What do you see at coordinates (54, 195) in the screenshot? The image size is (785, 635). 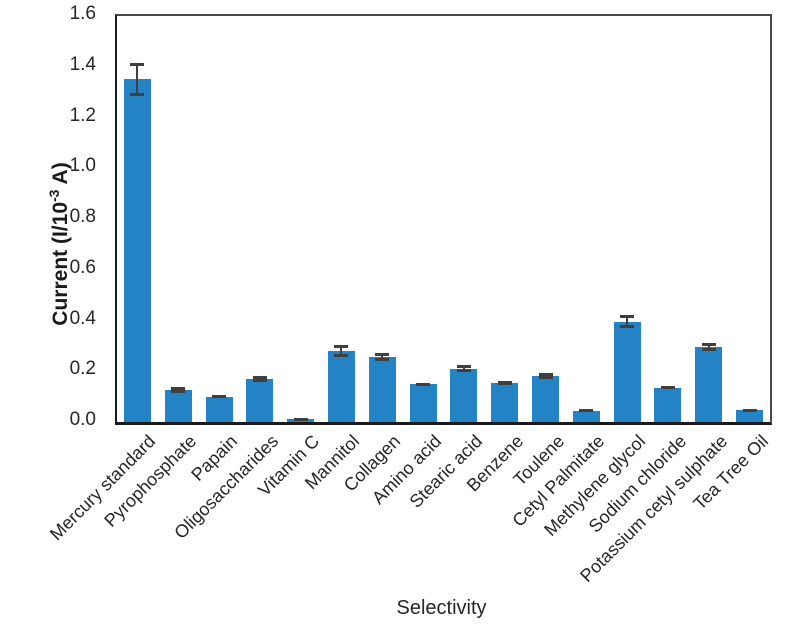 I see `y-axis-title-superscript: -3` at bounding box center [54, 195].